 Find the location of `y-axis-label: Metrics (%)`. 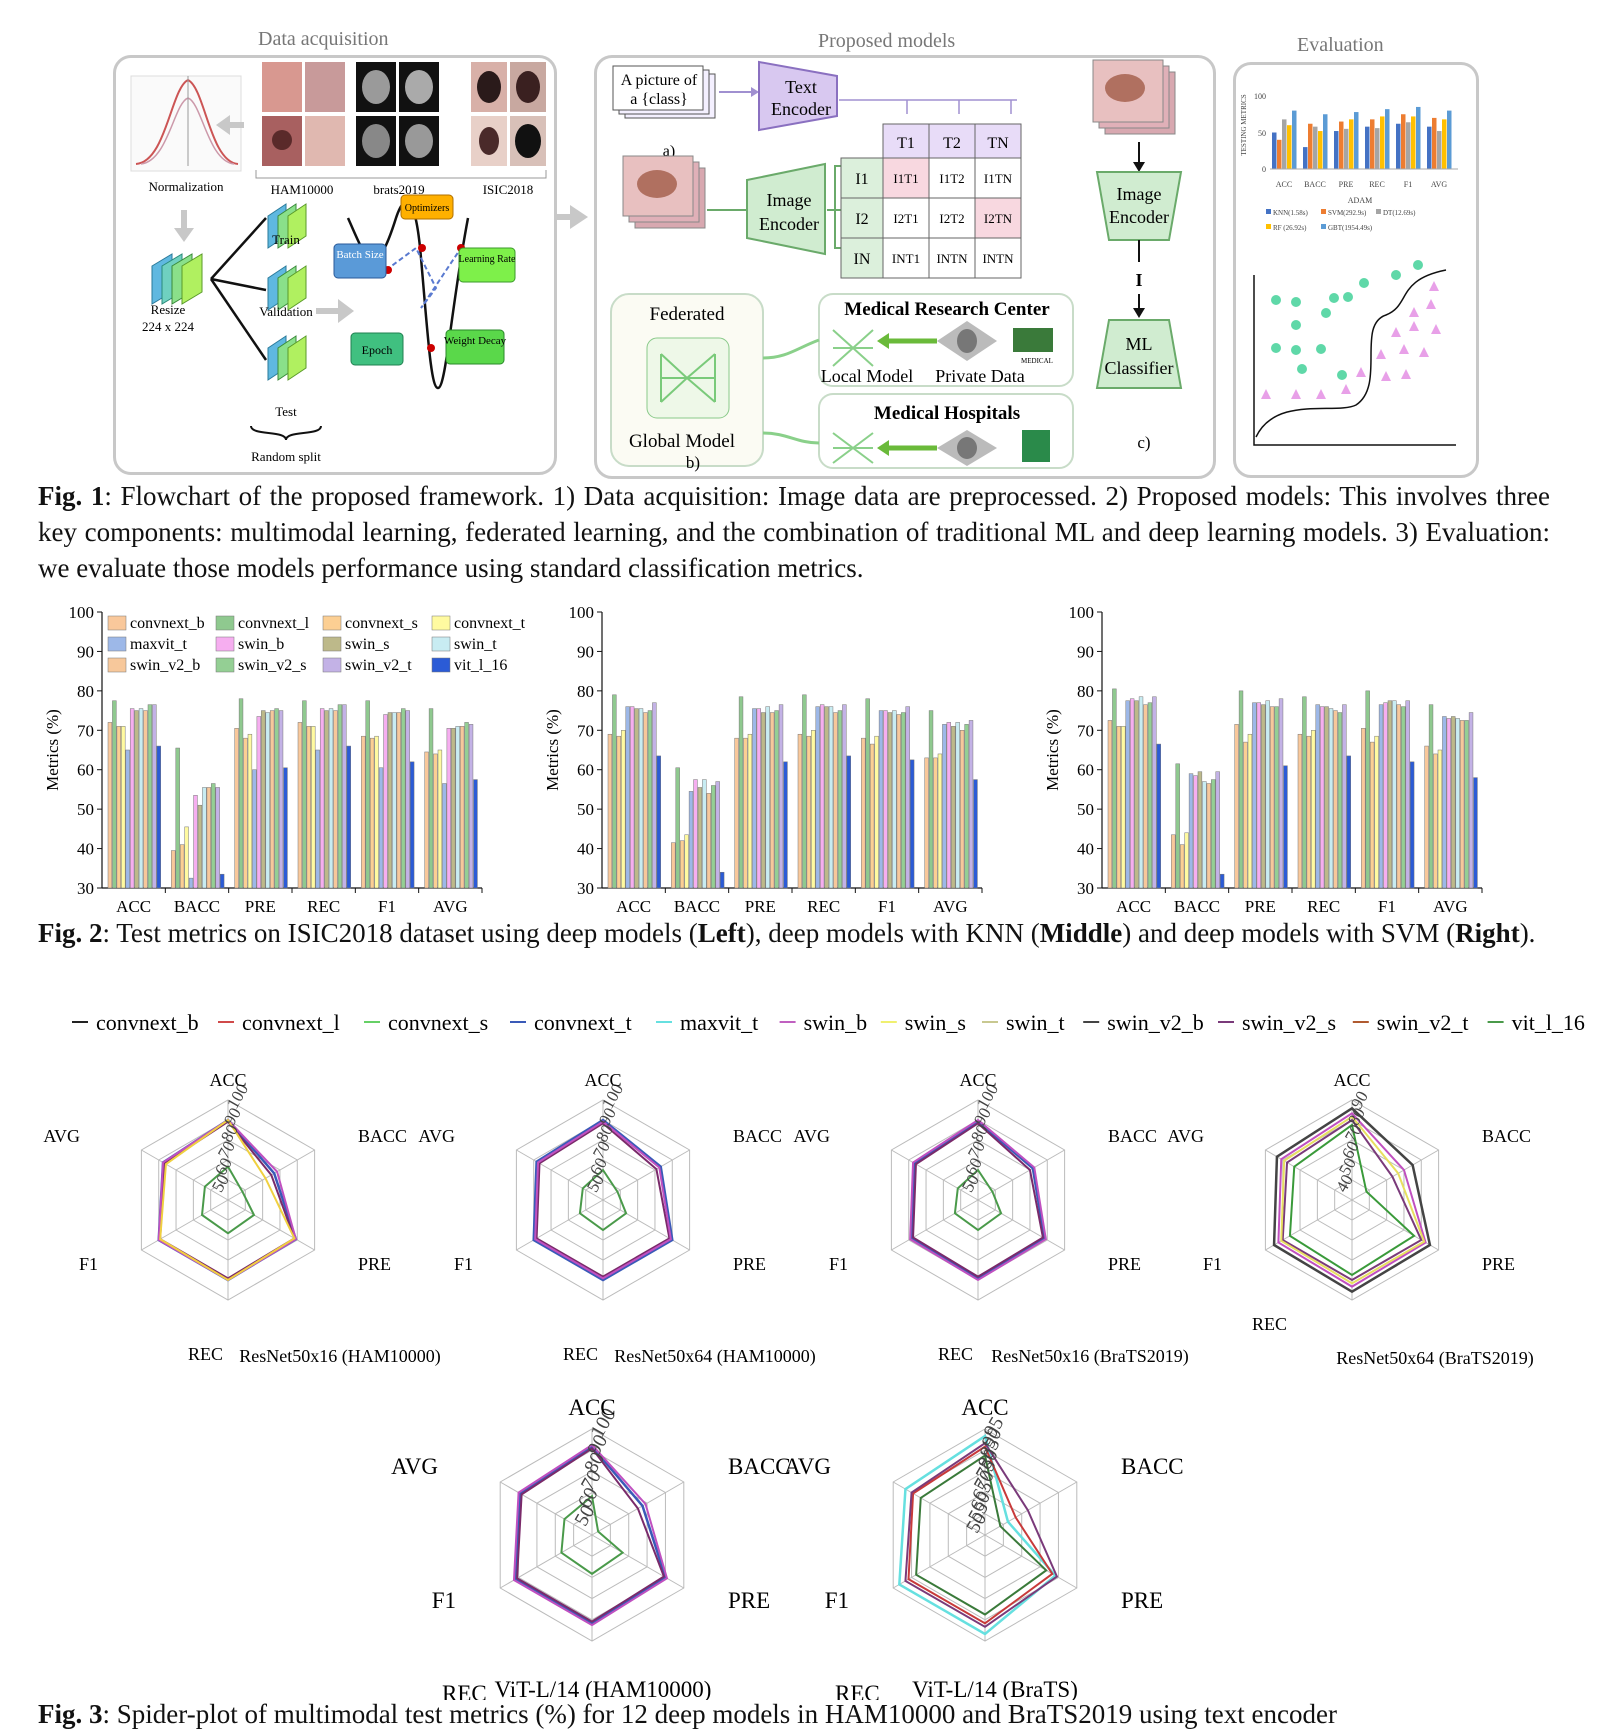

y-axis-label: Metrics (%) is located at coordinates (552, 750).